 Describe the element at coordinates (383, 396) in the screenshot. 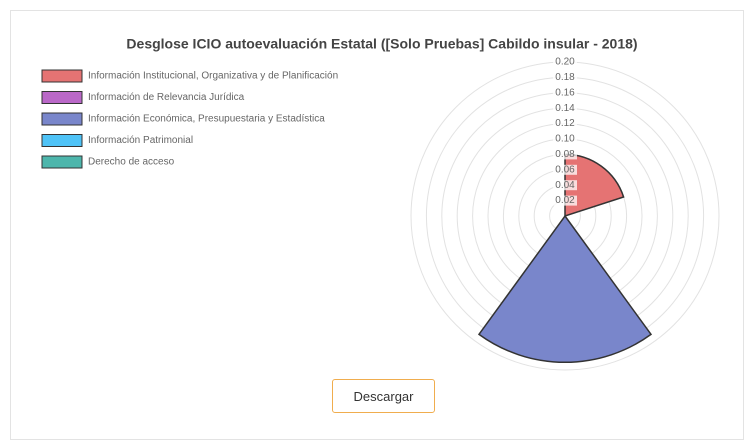

I see `download-button: Descargar` at that location.